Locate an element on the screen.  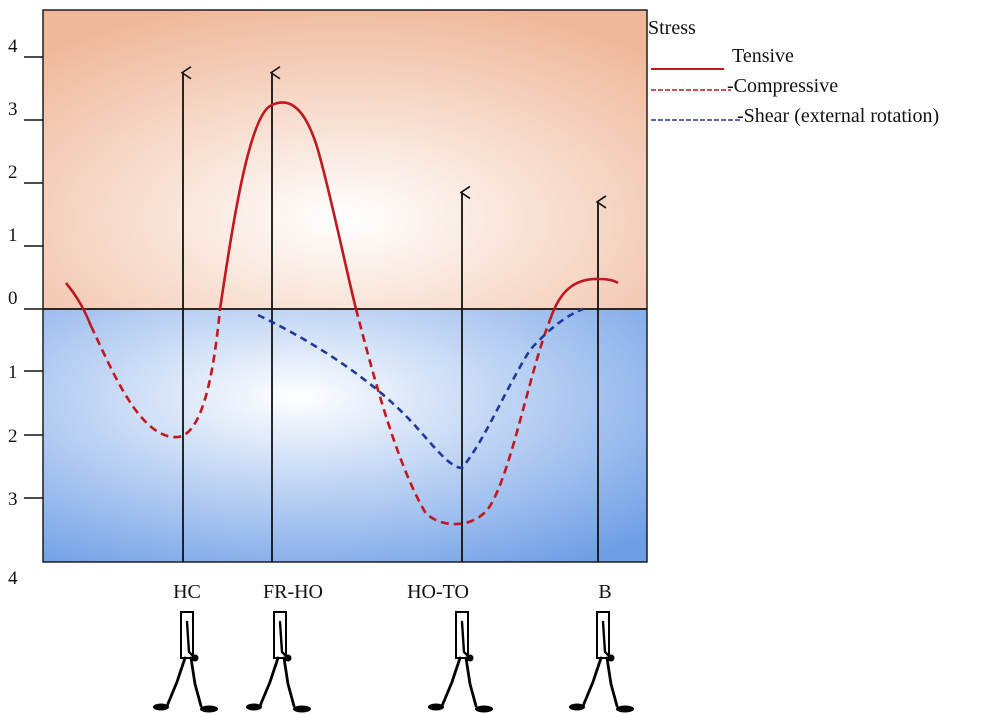
tensile-curve-right is located at coordinates (583, 299).